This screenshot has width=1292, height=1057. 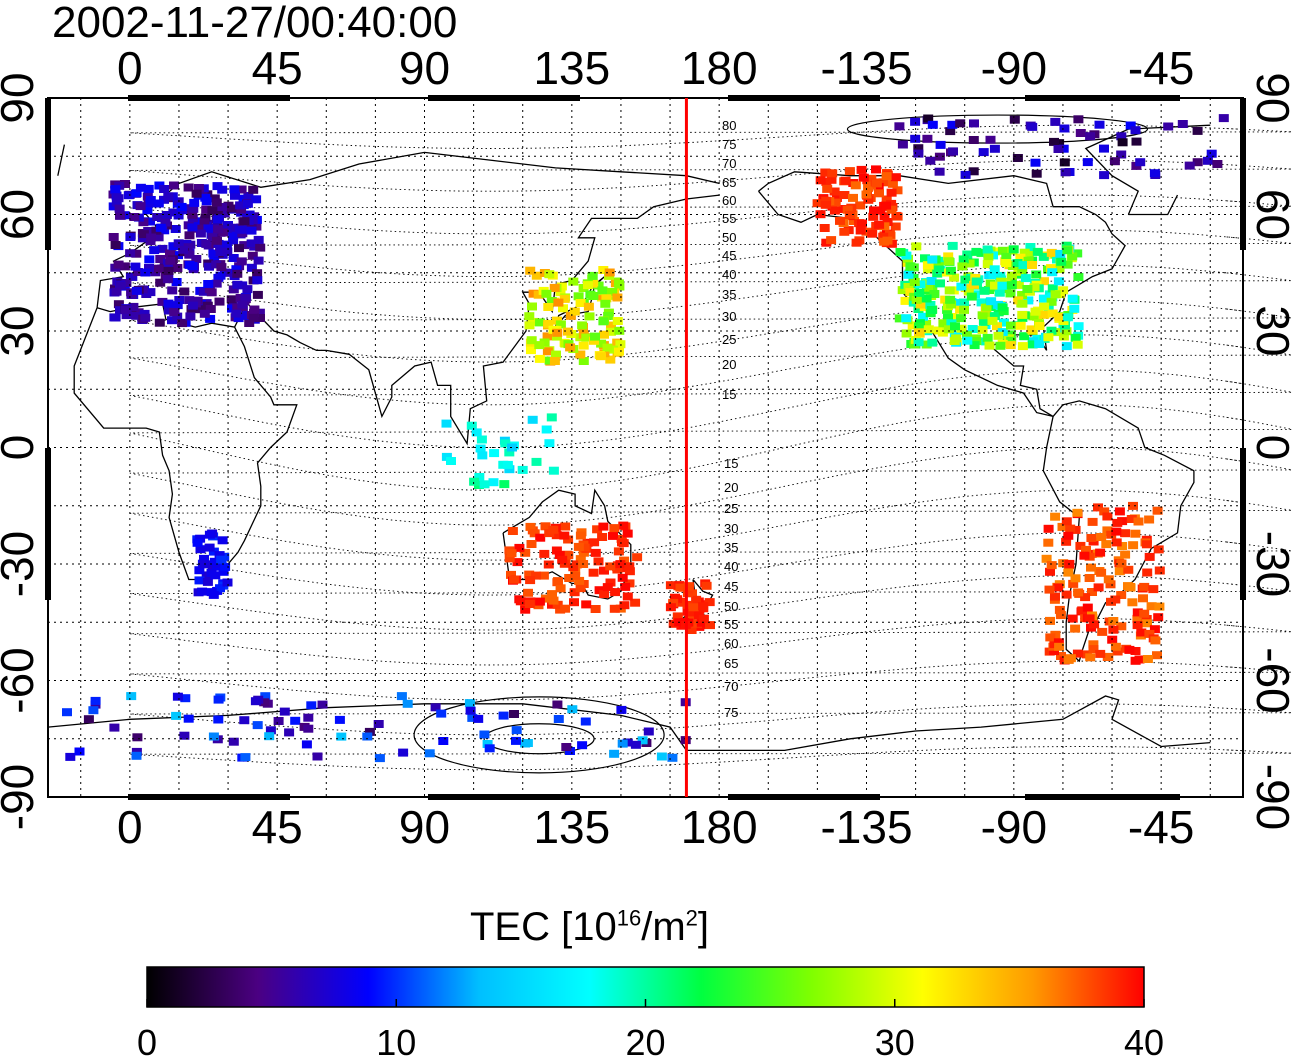 I want to click on geomag-contour, so click(x=710, y=175).